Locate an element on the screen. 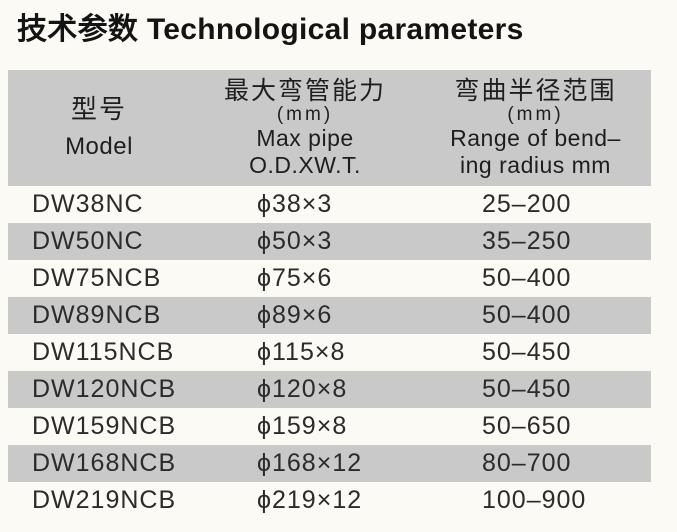  cell-model: DW75NCB is located at coordinates (97, 278).